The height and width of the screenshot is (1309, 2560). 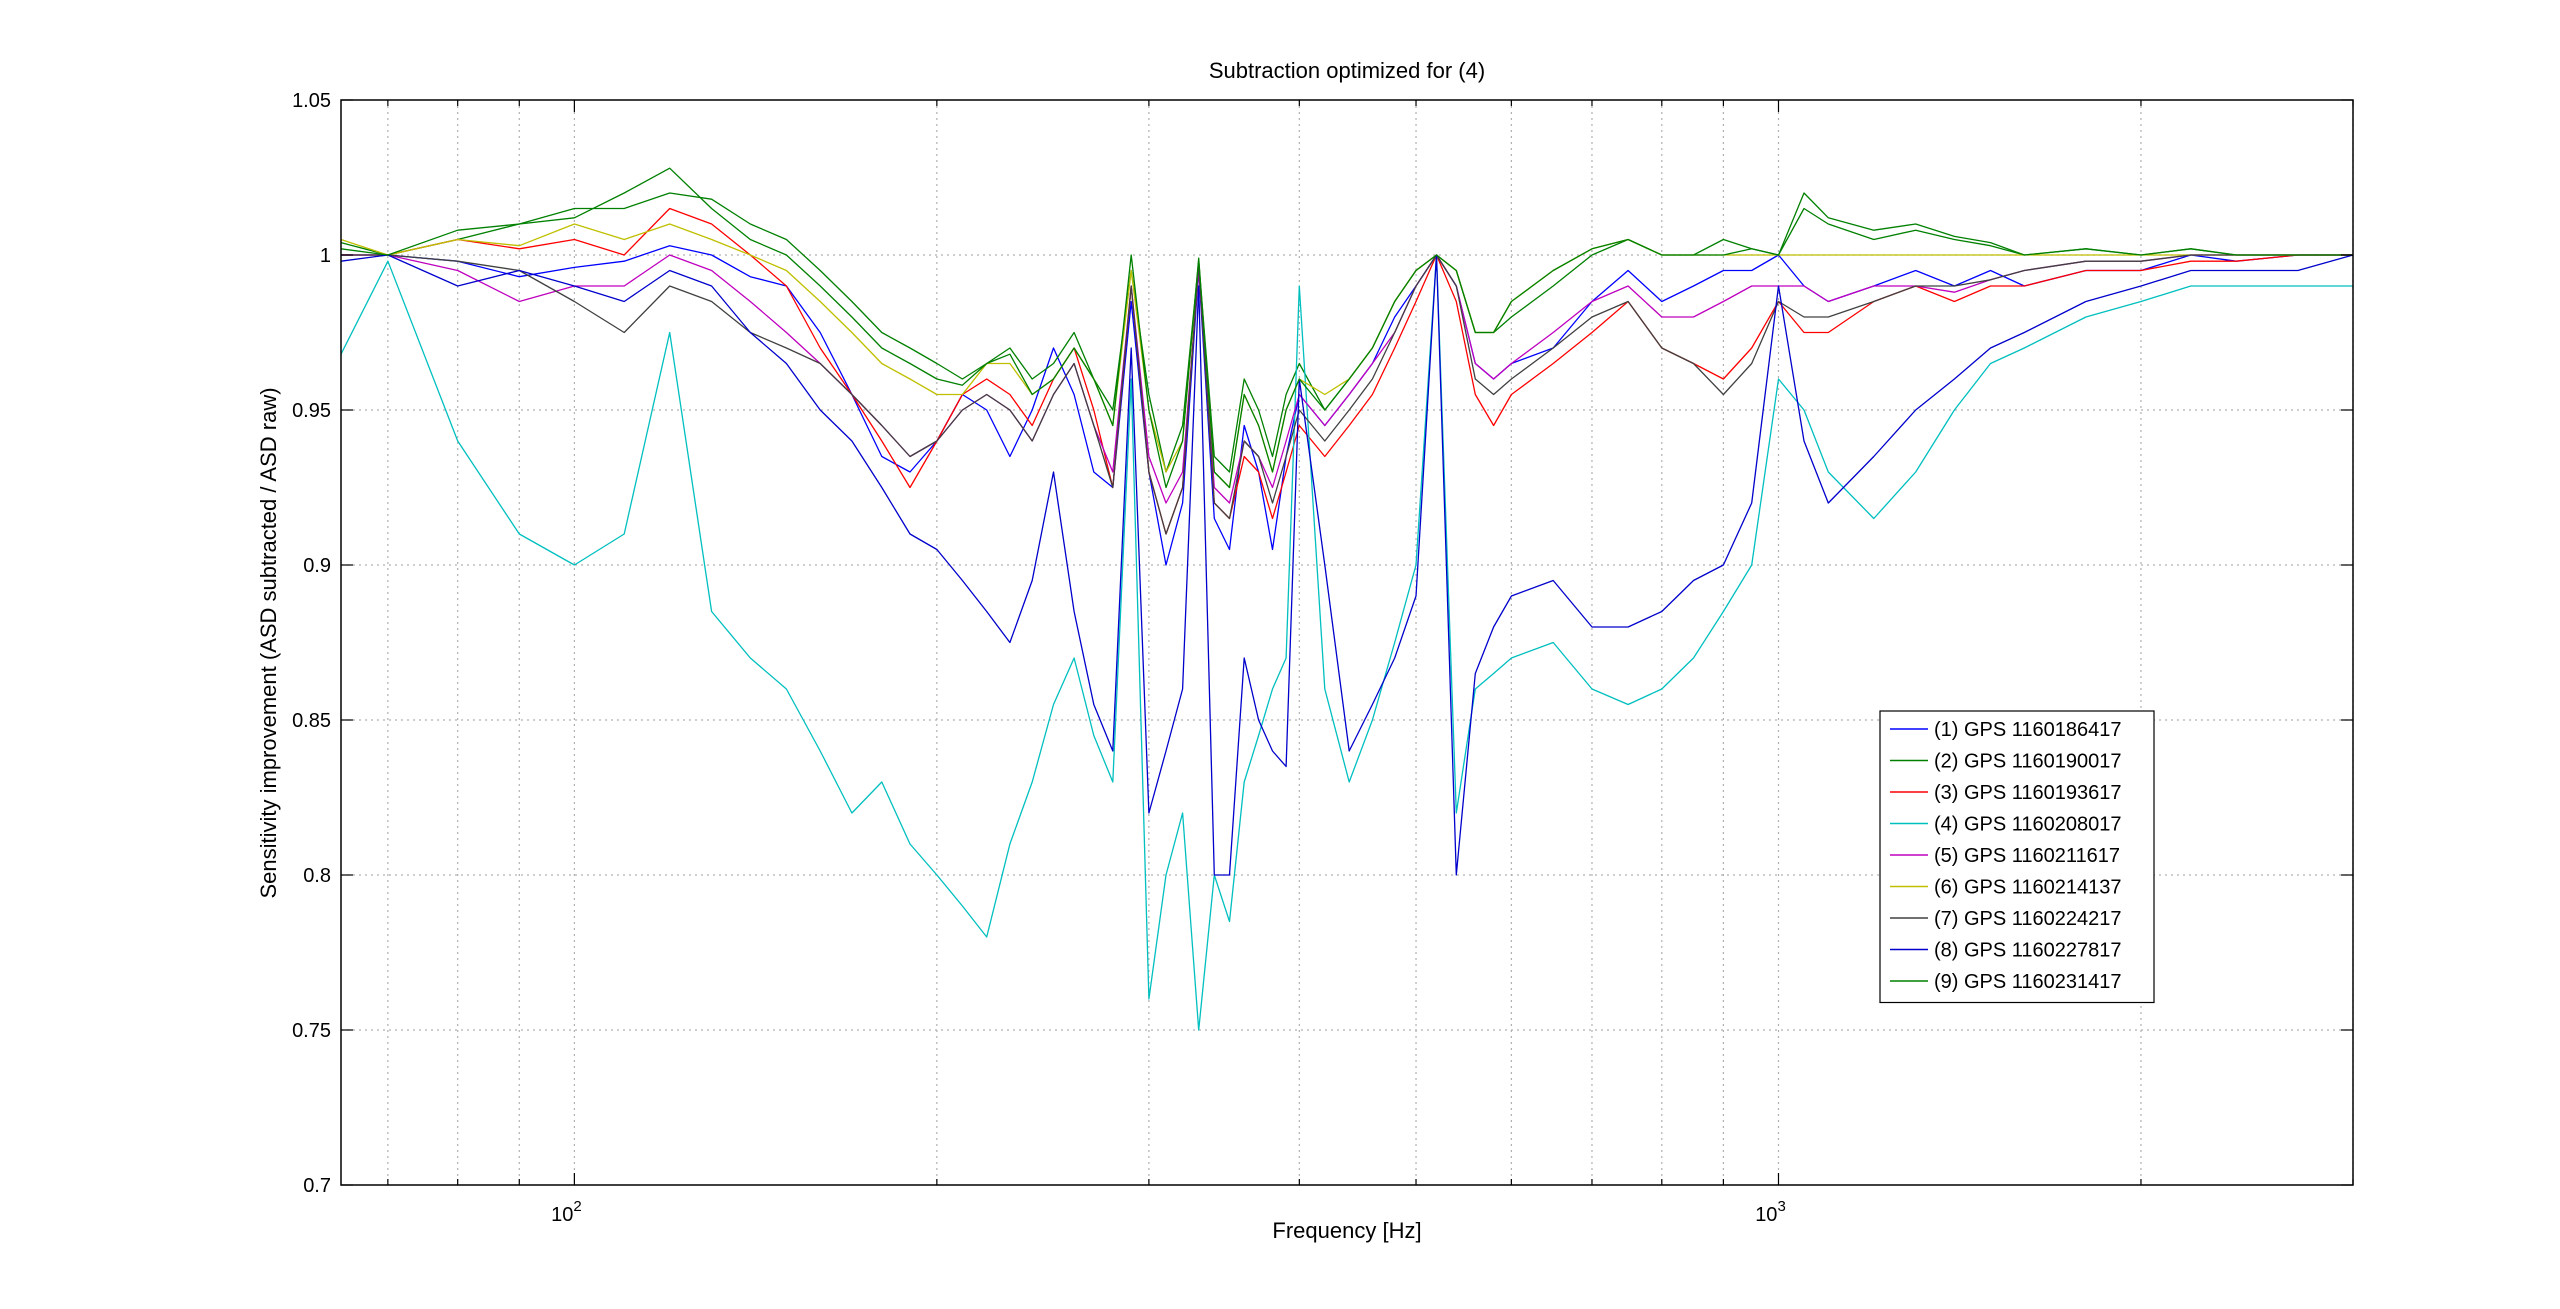 What do you see at coordinates (311, 721) in the screenshot?
I see `y-tick-label: 0.85` at bounding box center [311, 721].